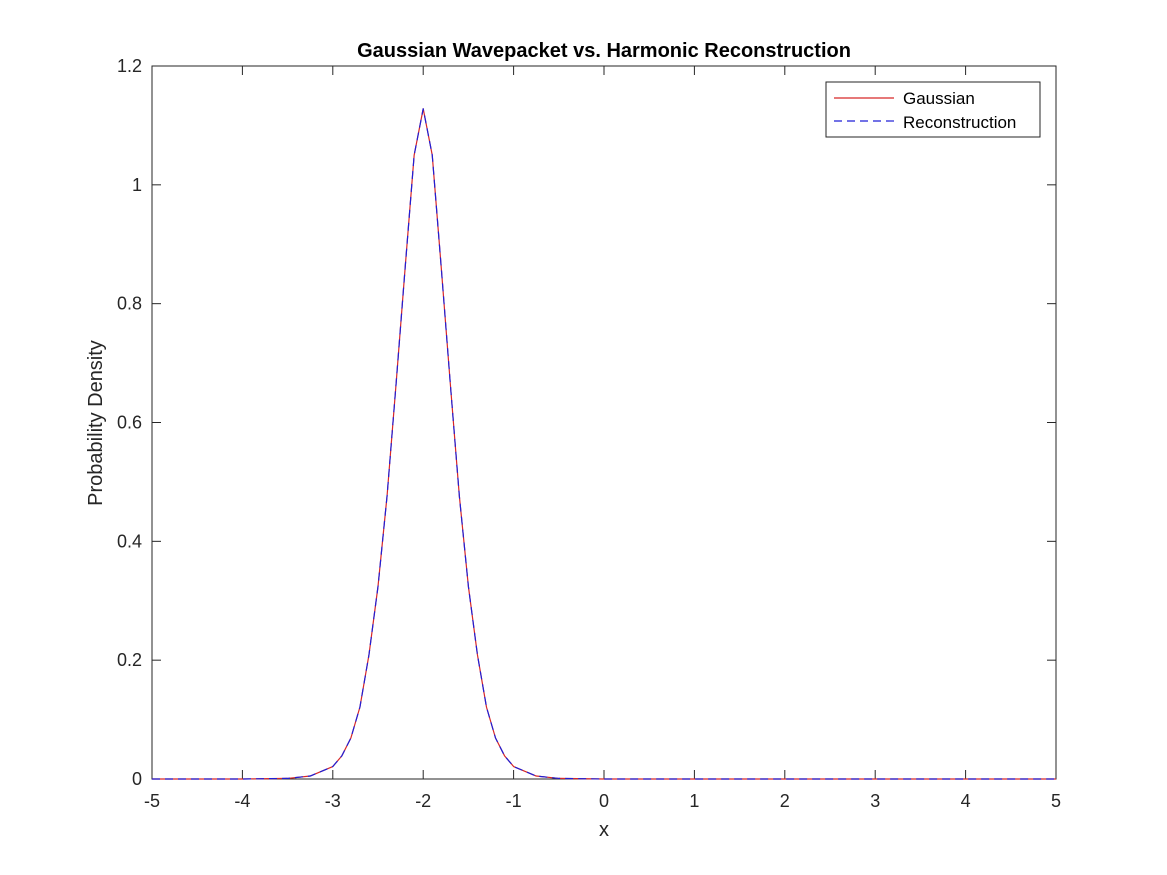 This screenshot has width=1167, height=875. What do you see at coordinates (333, 801) in the screenshot?
I see `x-tick-label: -3` at bounding box center [333, 801].